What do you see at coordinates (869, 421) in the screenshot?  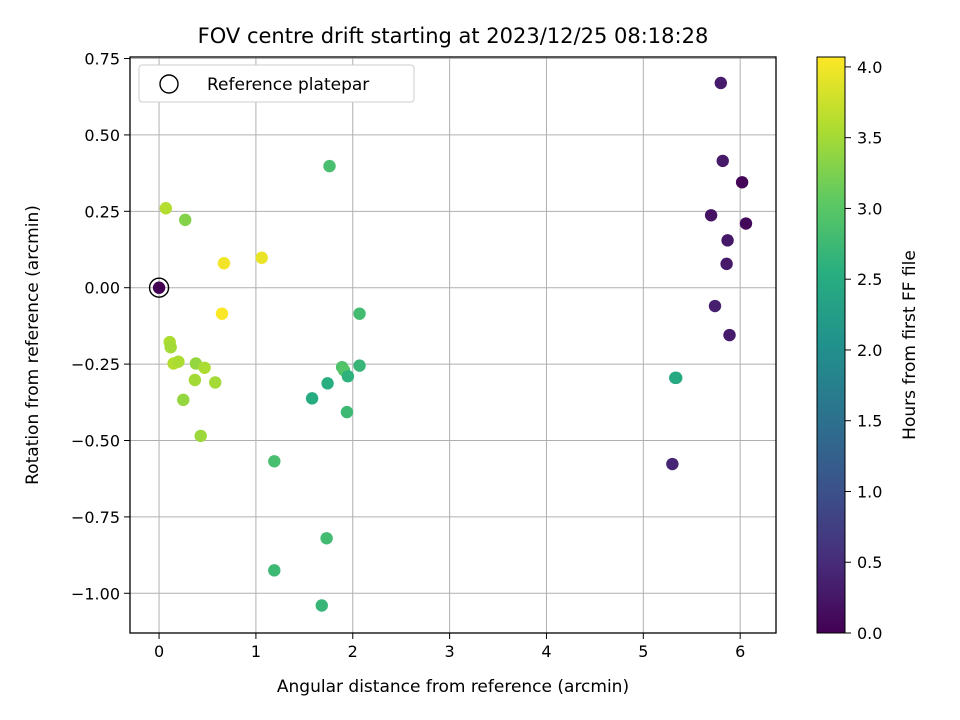 I see `colorbar-tick-label: 1.5` at bounding box center [869, 421].